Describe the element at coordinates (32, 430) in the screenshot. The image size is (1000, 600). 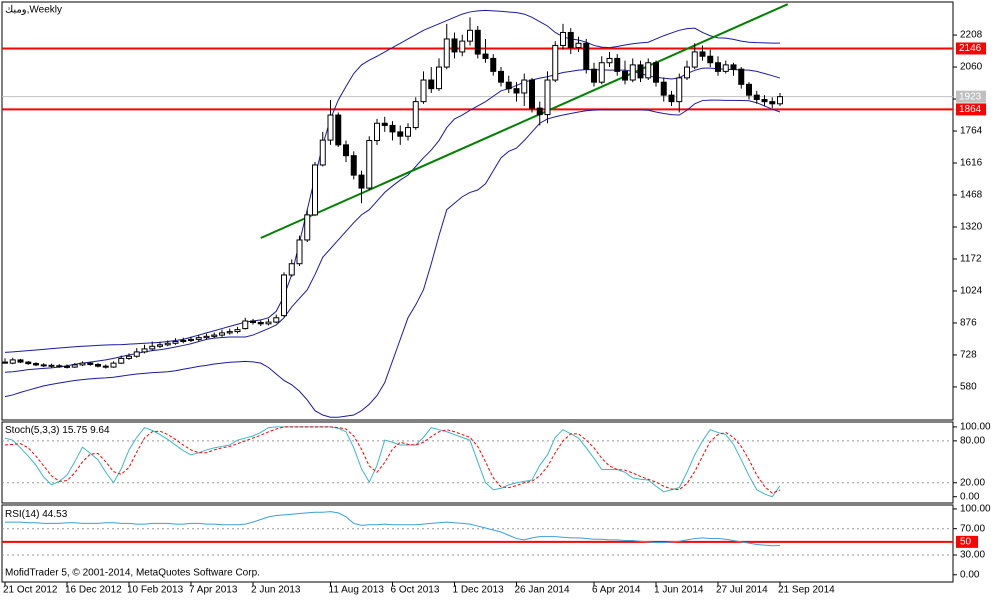
I see `stoch-name: Stoch(5,3,3)` at that location.